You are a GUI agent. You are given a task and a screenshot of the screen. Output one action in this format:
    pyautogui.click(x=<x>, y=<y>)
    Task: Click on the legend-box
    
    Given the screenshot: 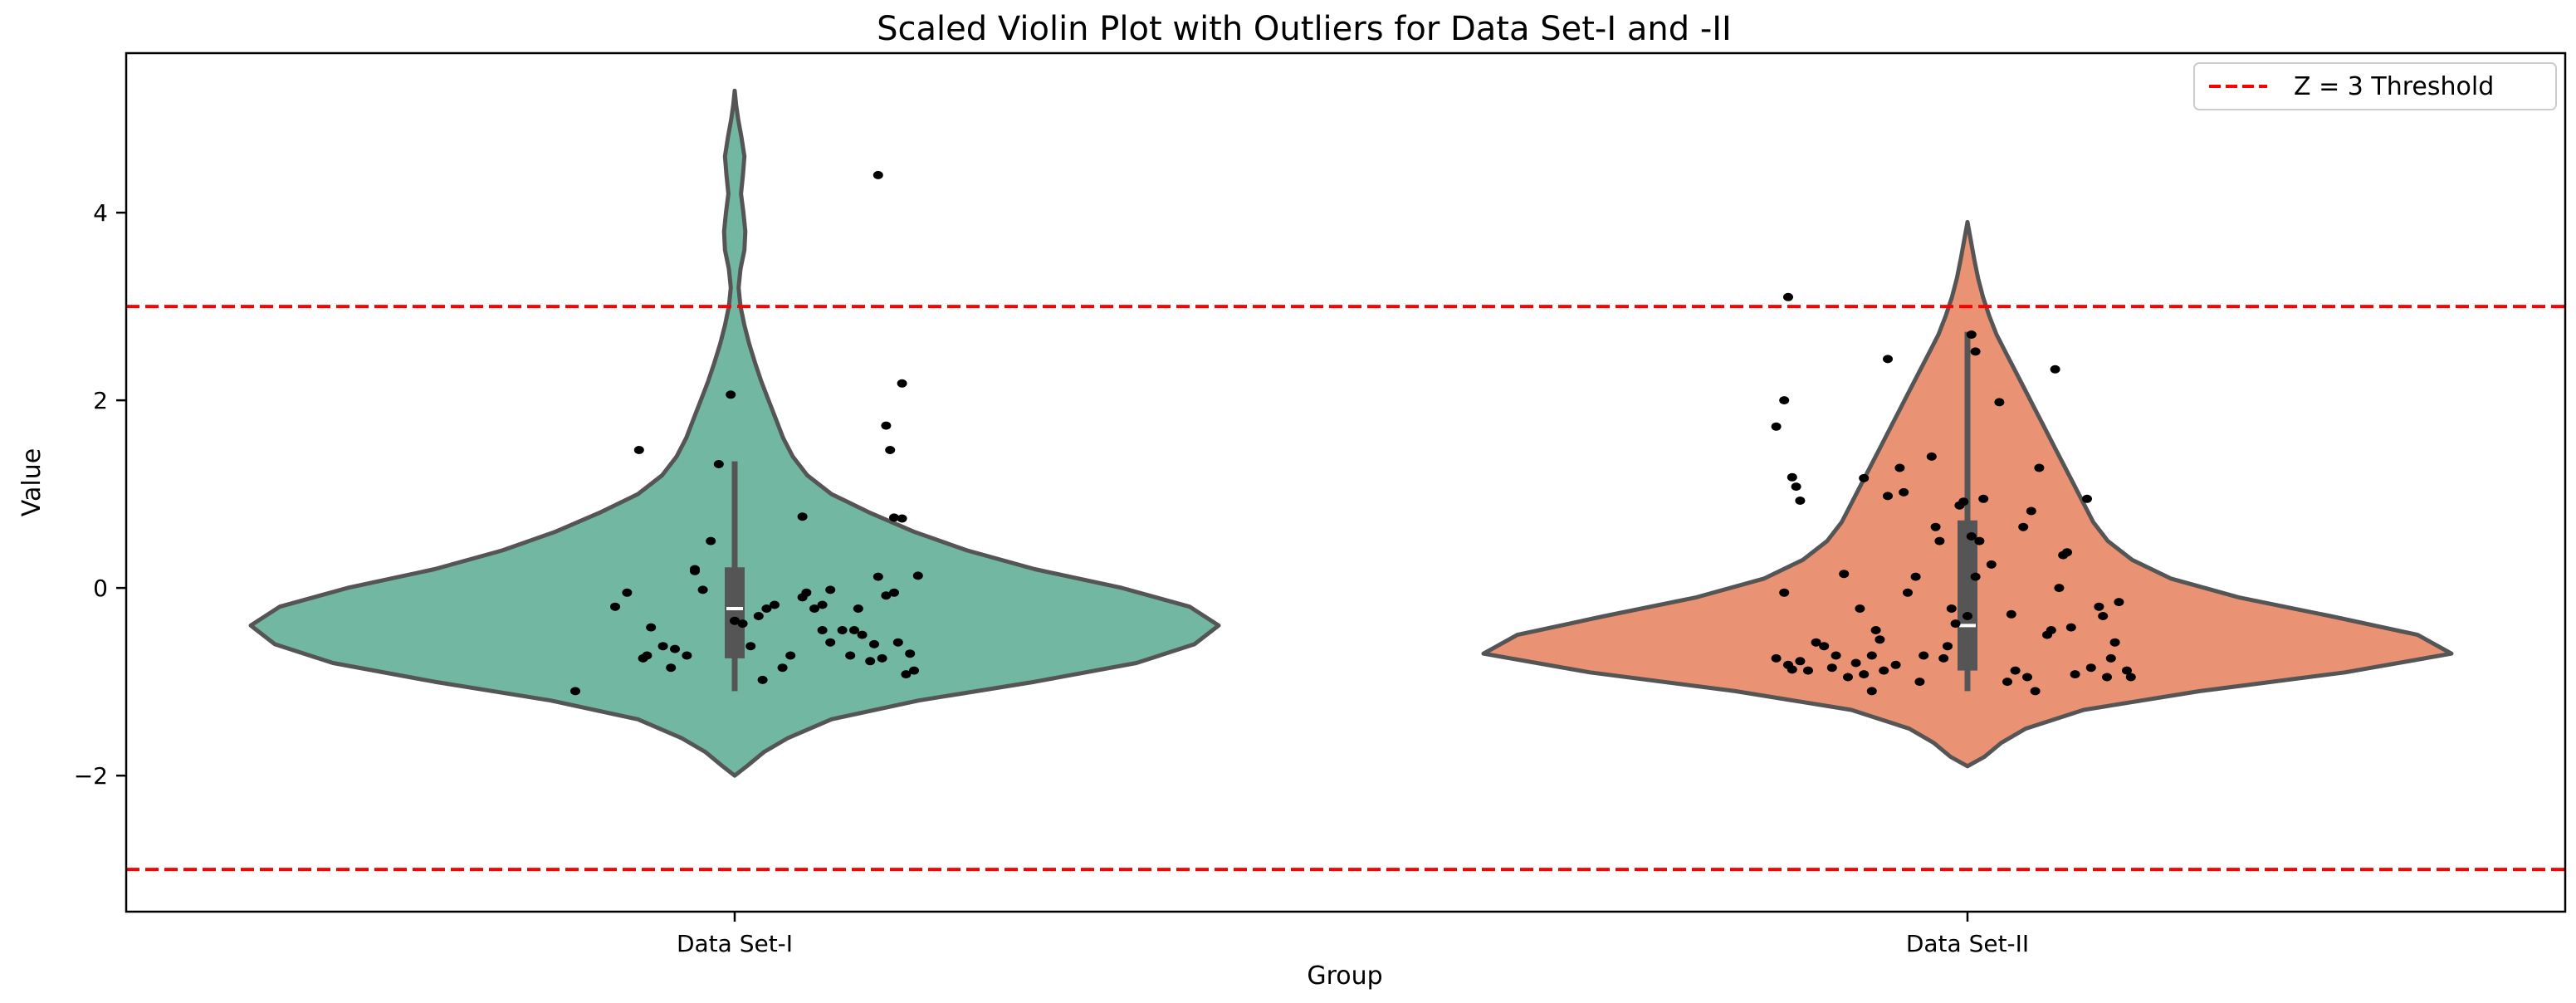 What is the action you would take?
    pyautogui.click(x=2375, y=86)
    